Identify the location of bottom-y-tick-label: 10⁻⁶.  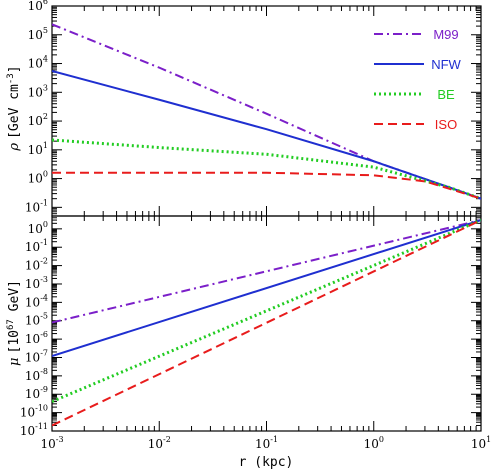
(36, 338).